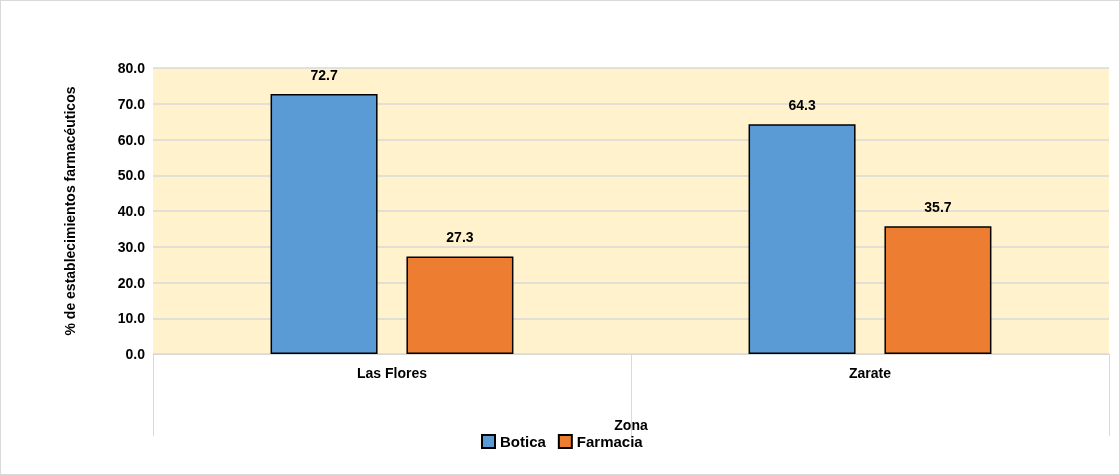 The height and width of the screenshot is (475, 1120). Describe the element at coordinates (610, 441) in the screenshot. I see `legend-label: Farmacia` at that location.